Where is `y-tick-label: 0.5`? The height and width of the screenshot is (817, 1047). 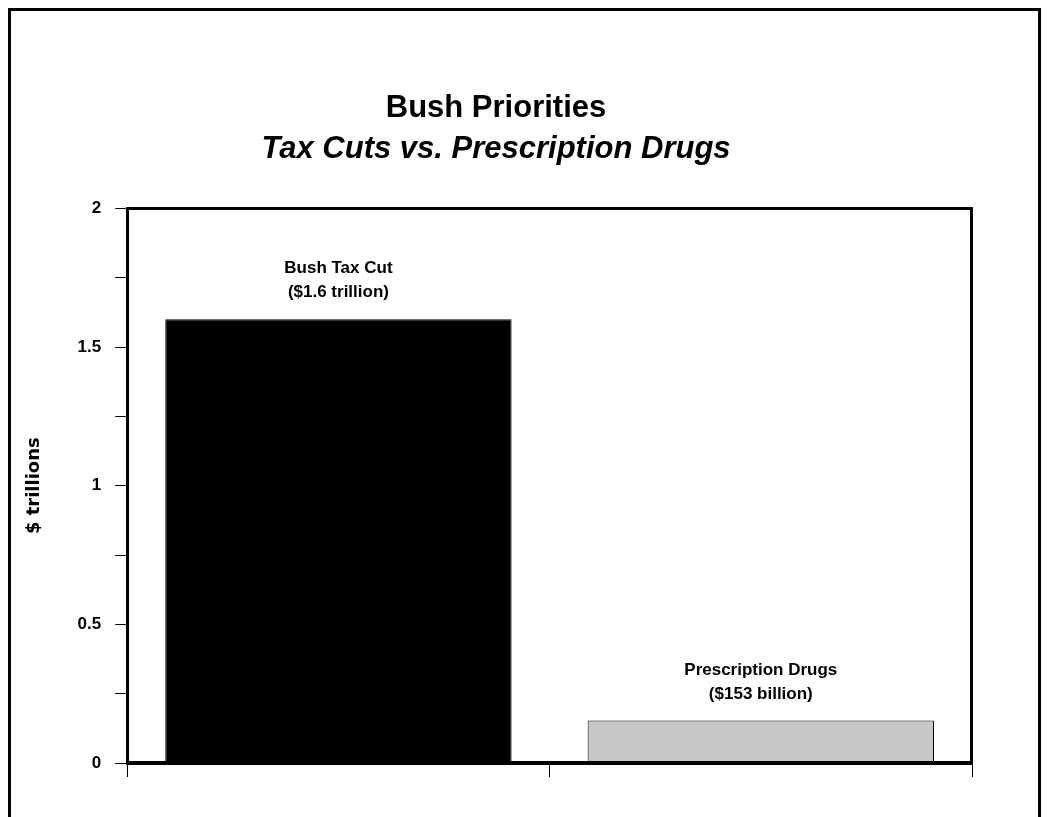
y-tick-label: 0.5 is located at coordinates (89, 624).